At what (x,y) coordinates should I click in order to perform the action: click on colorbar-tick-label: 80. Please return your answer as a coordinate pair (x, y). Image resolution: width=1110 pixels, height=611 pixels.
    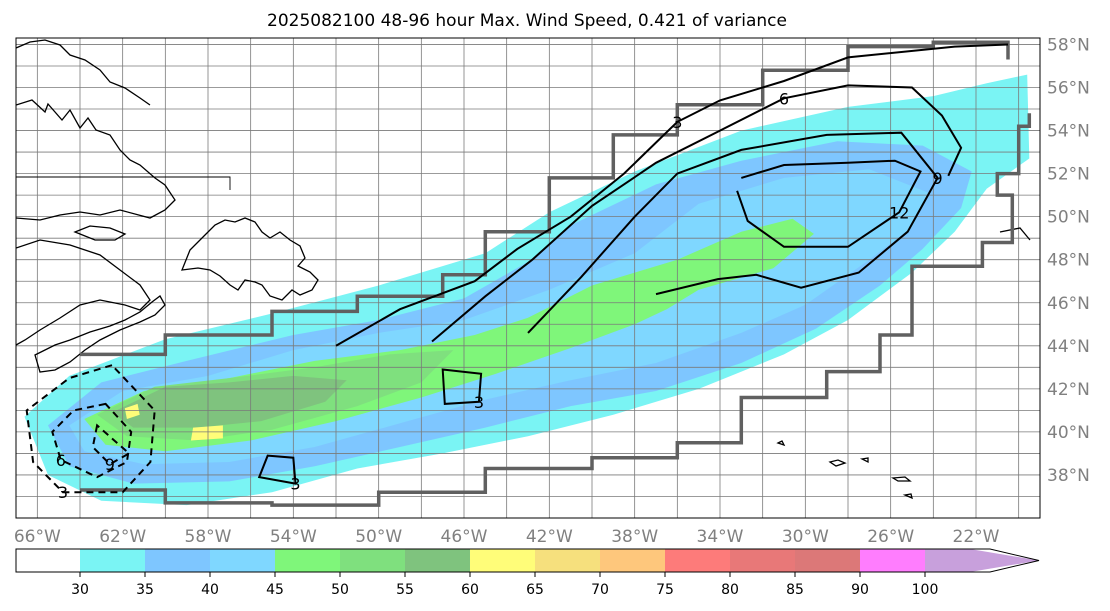
    Looking at the image, I should click on (730, 590).